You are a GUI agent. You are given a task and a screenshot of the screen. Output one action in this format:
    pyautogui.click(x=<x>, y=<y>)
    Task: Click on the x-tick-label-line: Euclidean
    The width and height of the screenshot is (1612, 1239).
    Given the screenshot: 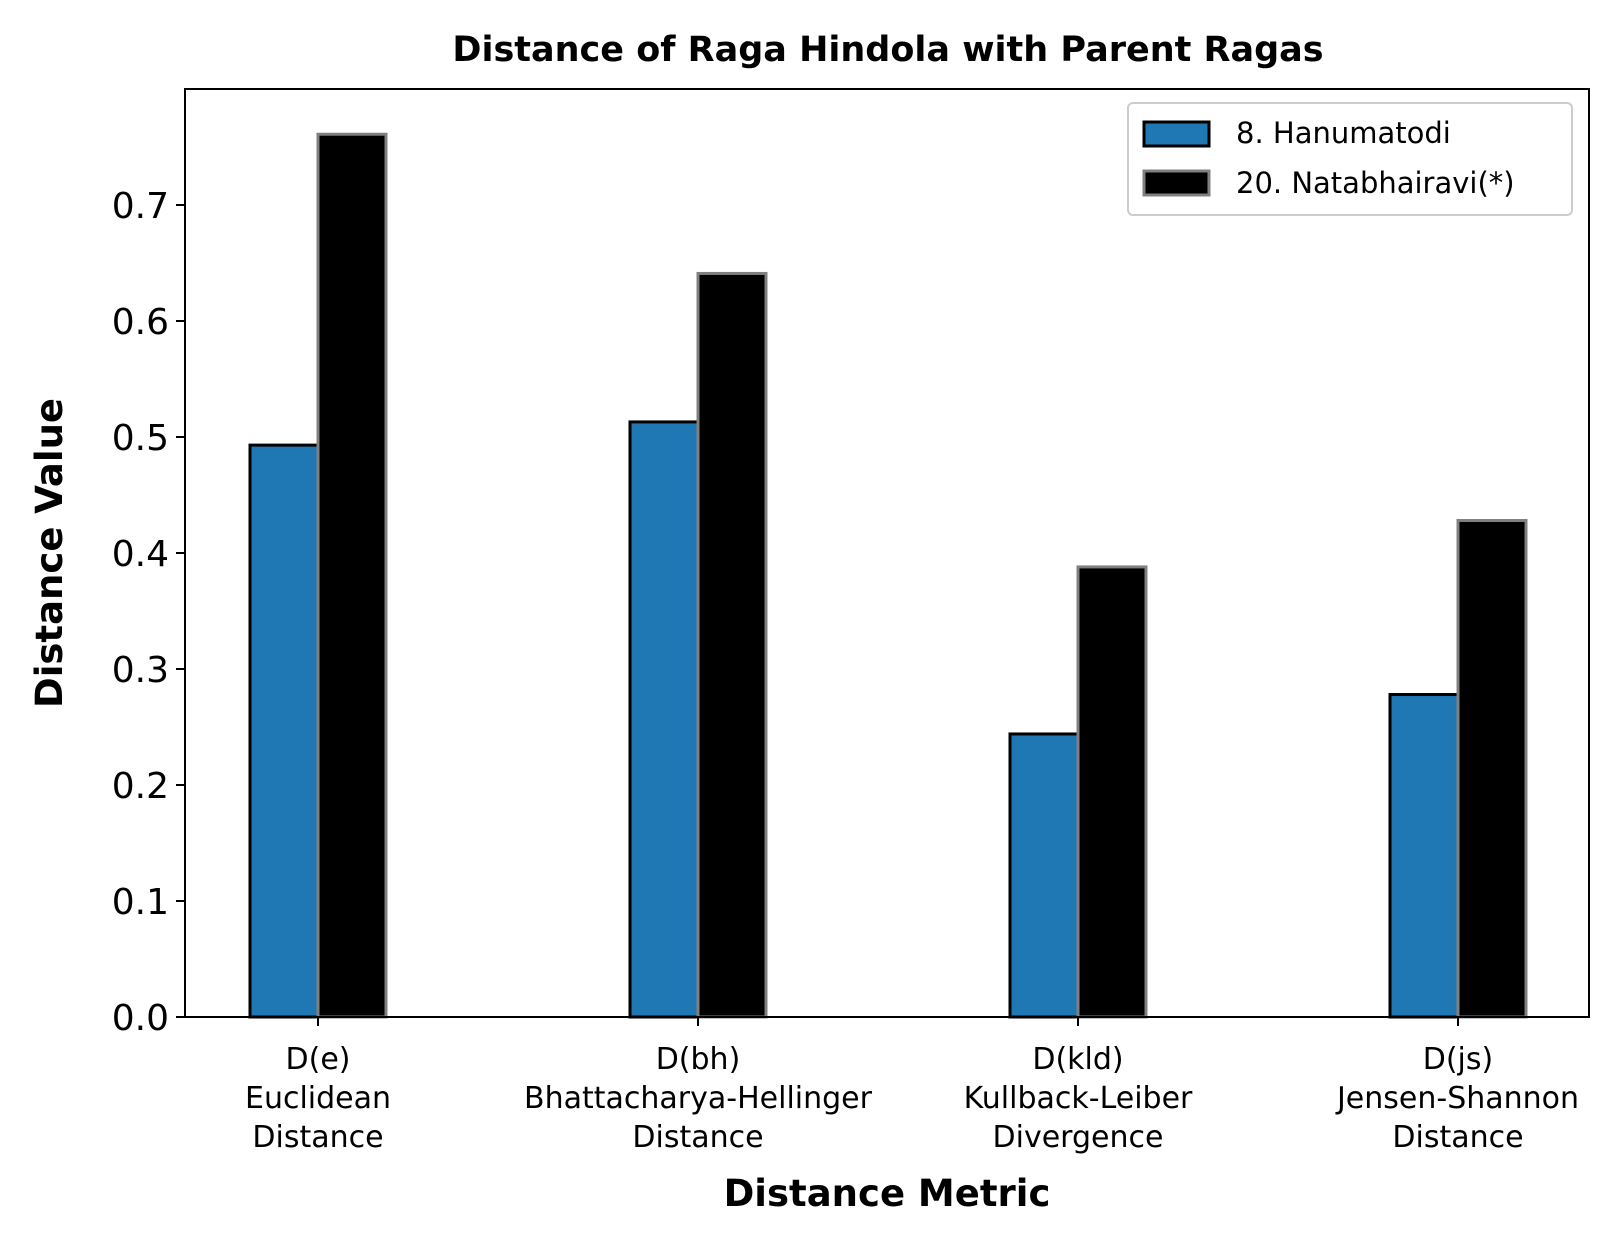 What is the action you would take?
    pyautogui.click(x=318, y=1098)
    